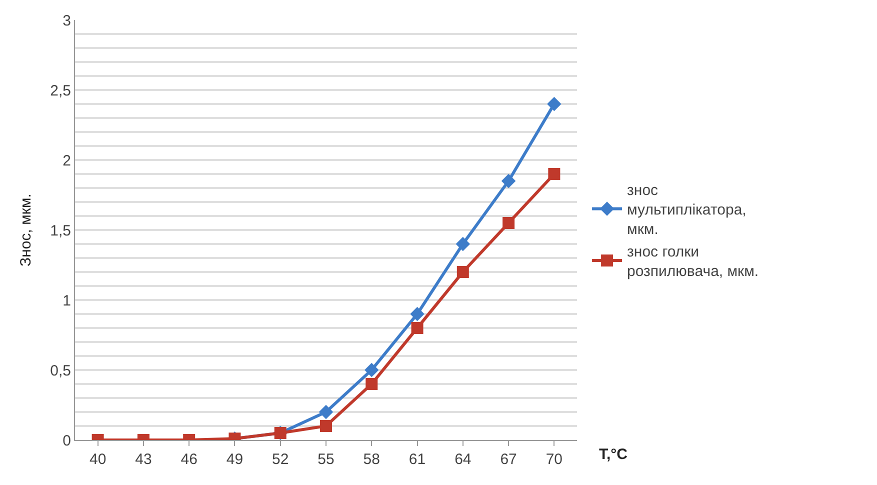 The height and width of the screenshot is (485, 877). What do you see at coordinates (693, 262) in the screenshot?
I see `legend-label: знос голки розпилювача, мкм.` at bounding box center [693, 262].